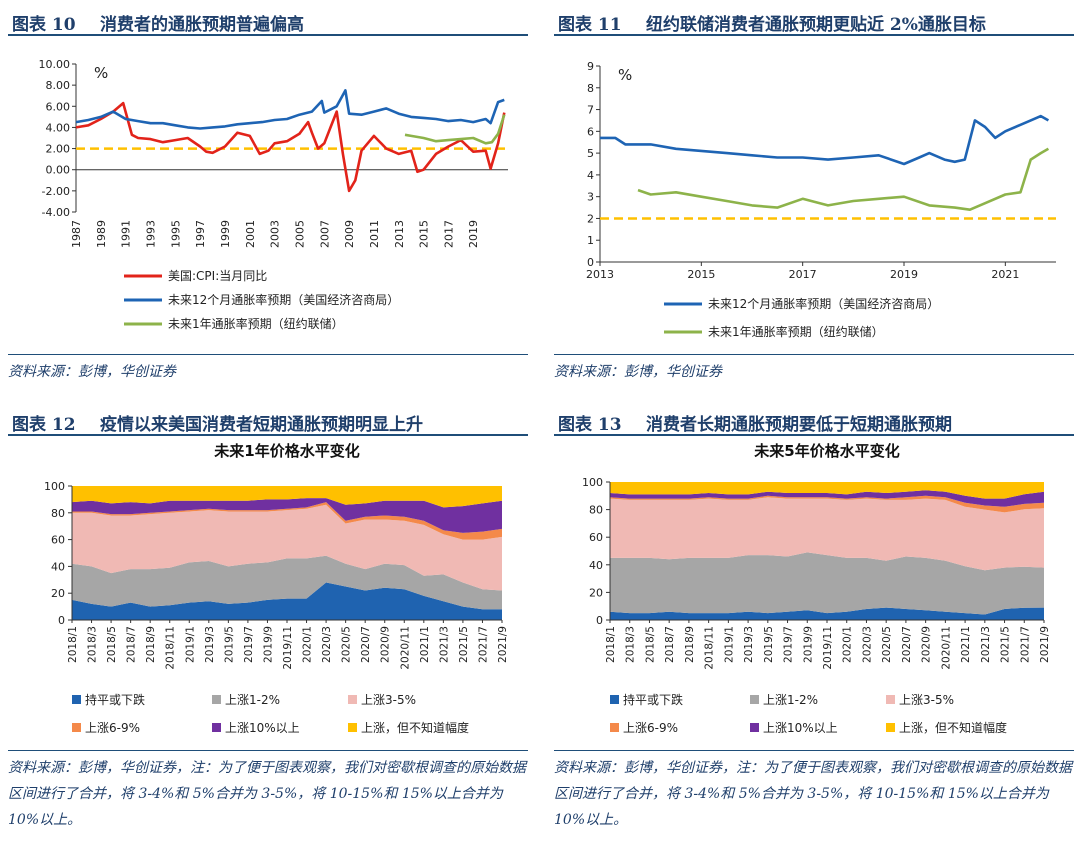 The image size is (1080, 853). What do you see at coordinates (126, 234) in the screenshot?
I see `x-tick-label: 1991` at bounding box center [126, 234].